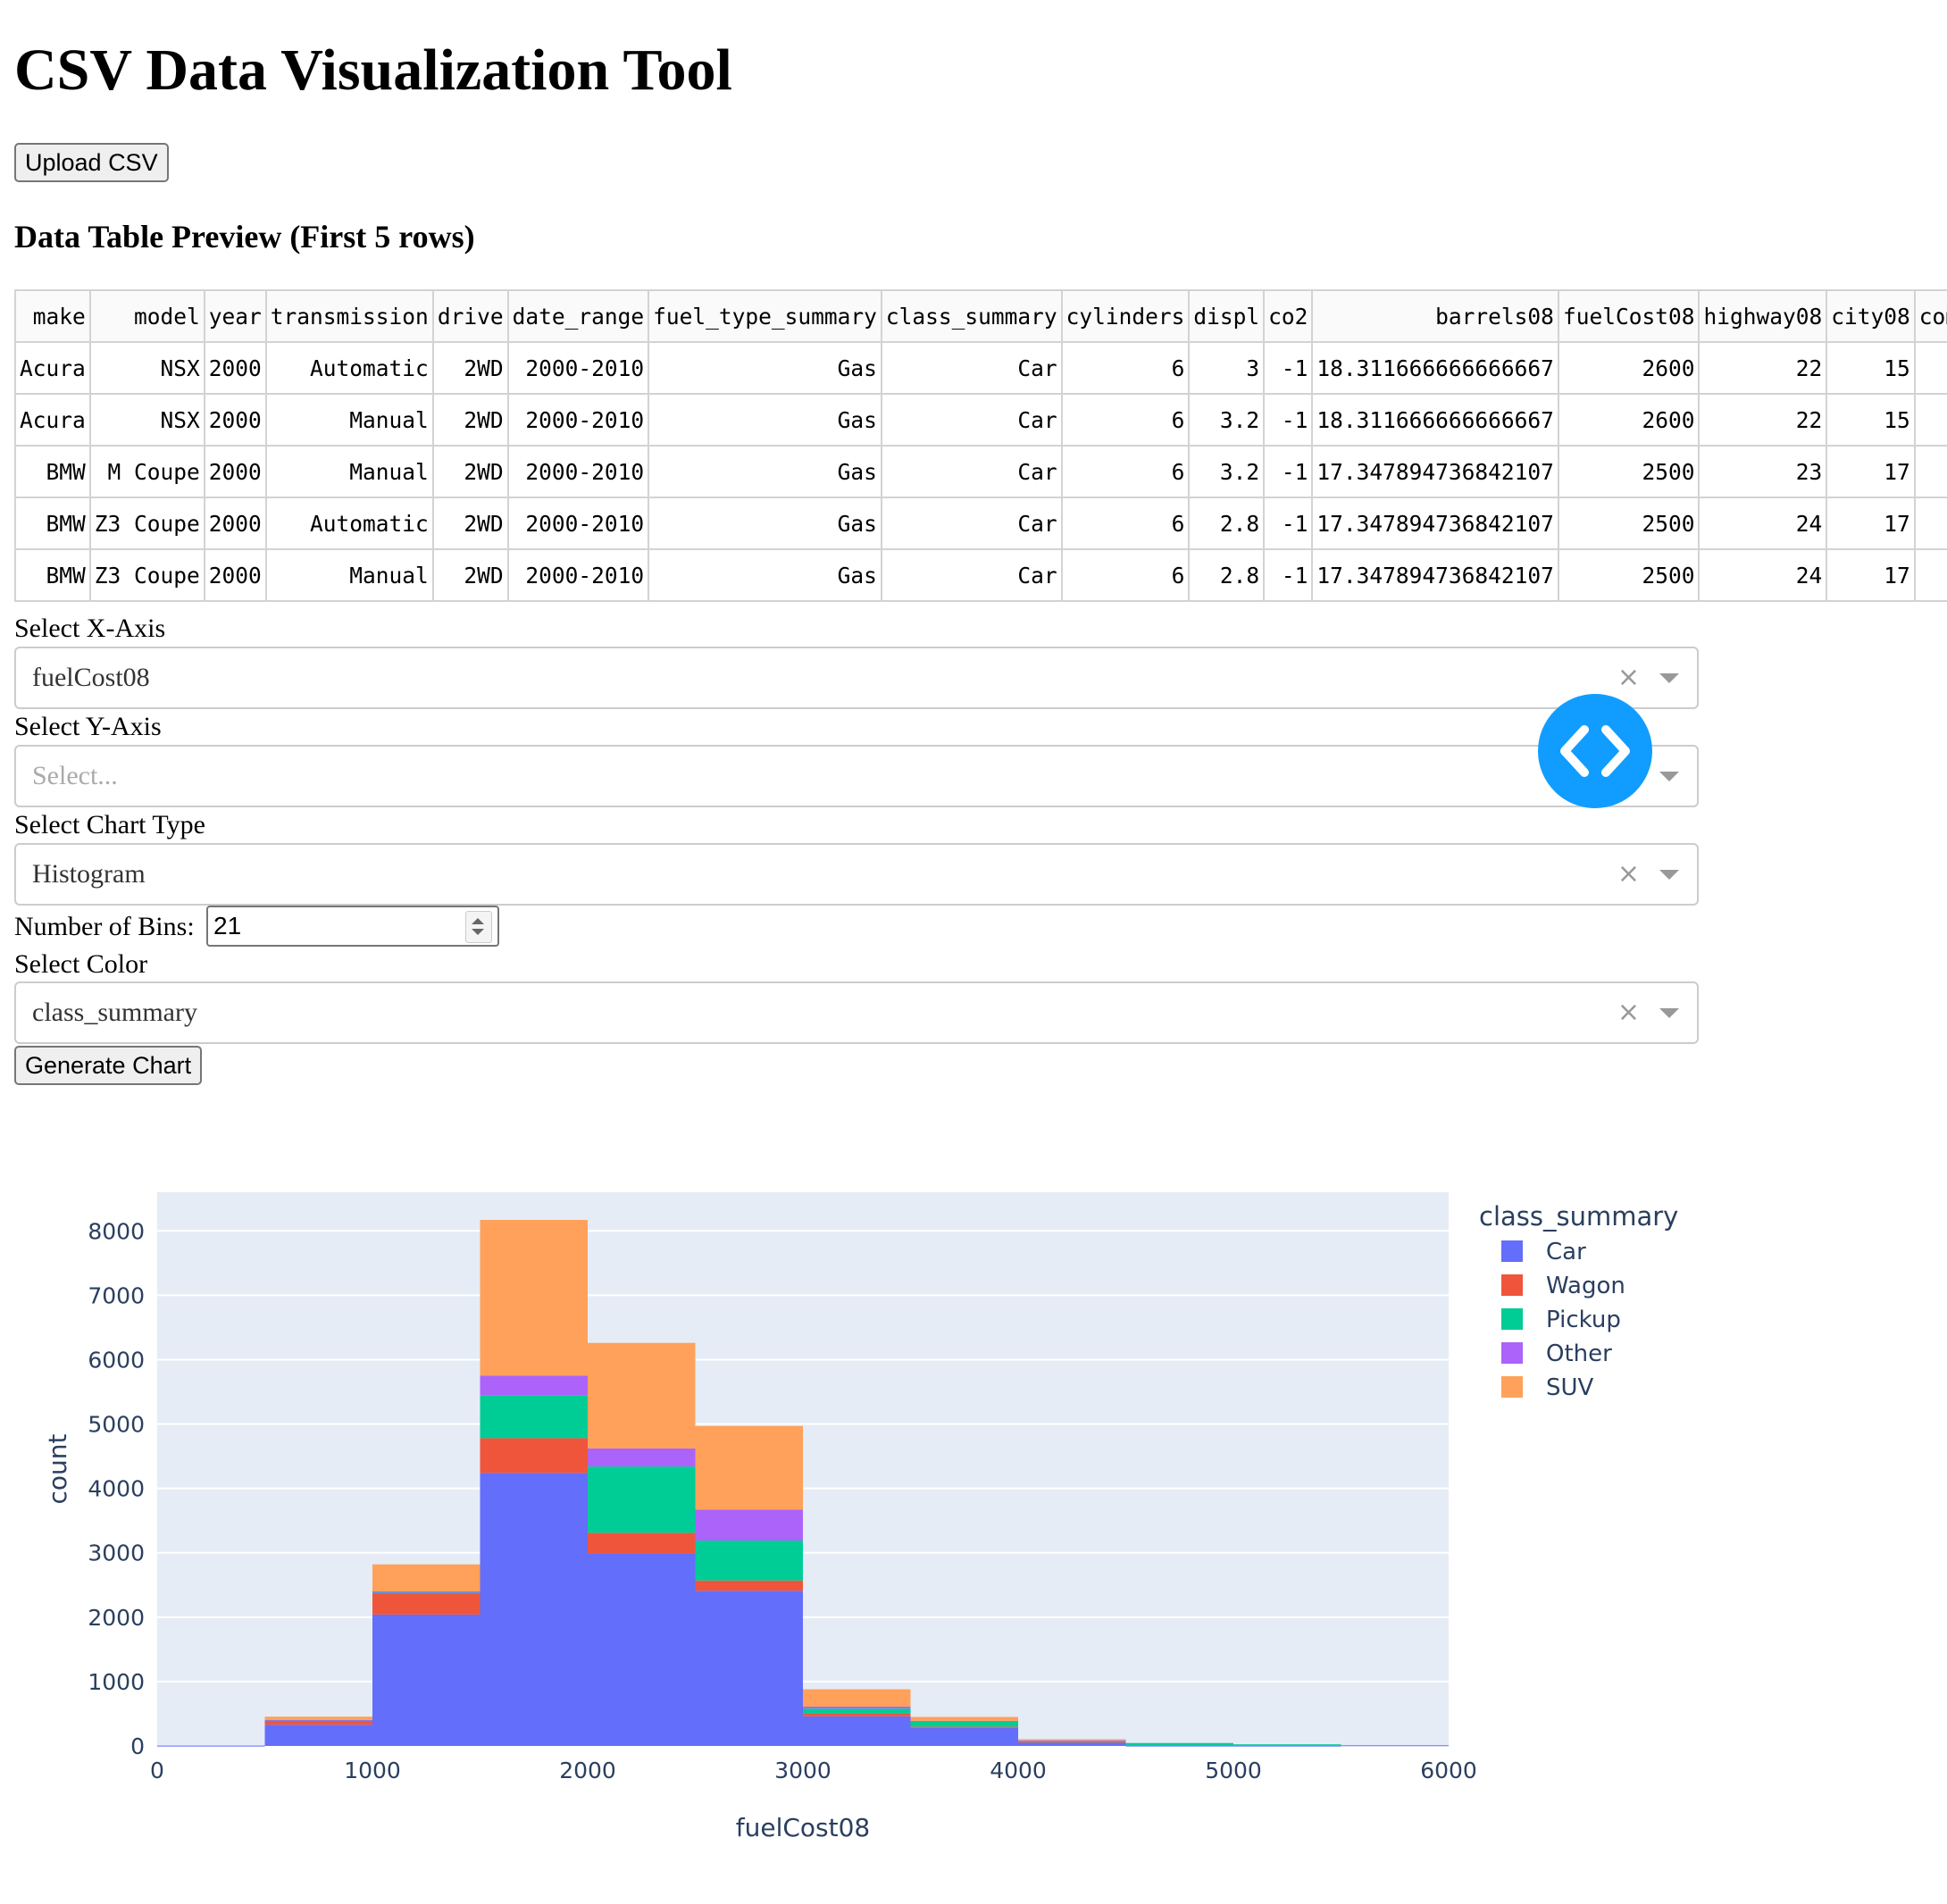 This screenshot has height=1904, width=1947. I want to click on table-cell: BMW, so click(53, 523).